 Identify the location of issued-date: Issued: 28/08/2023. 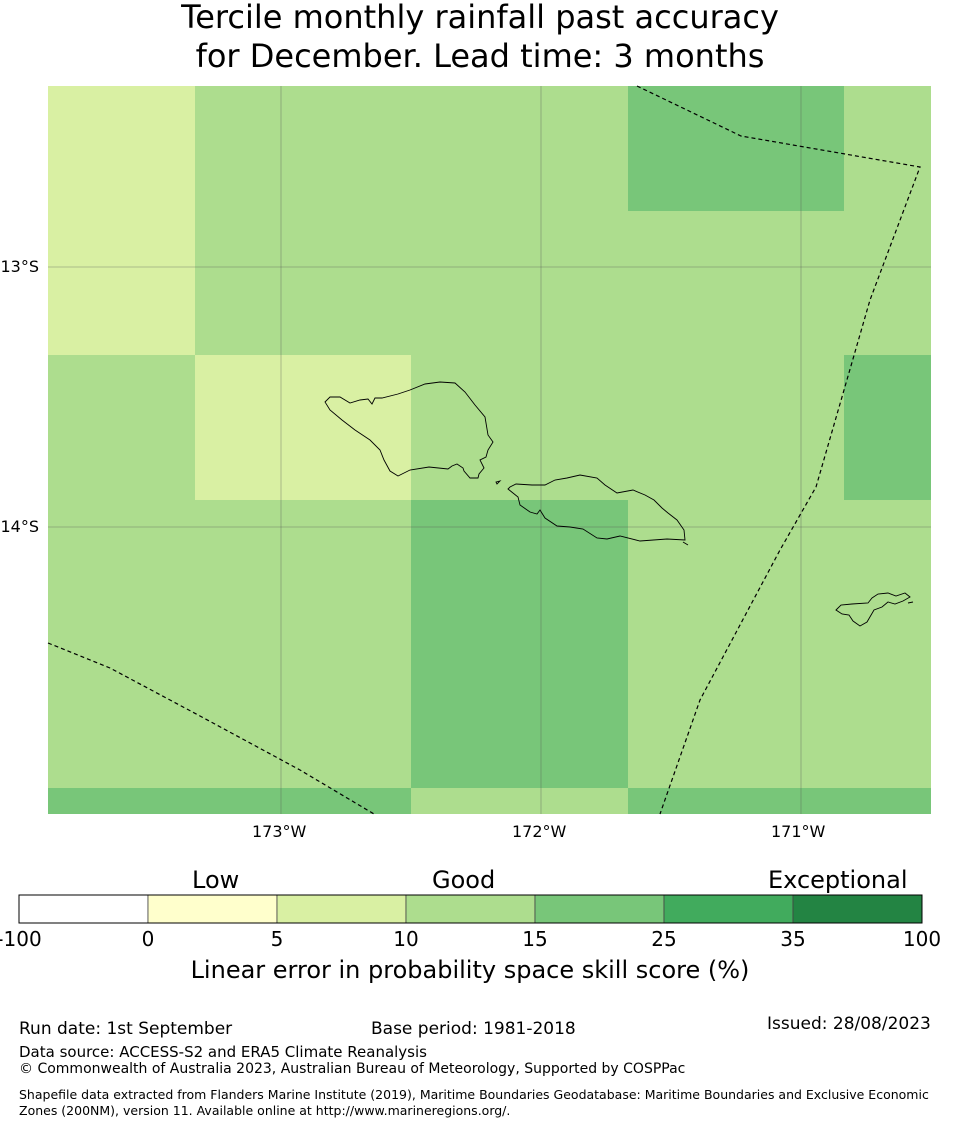
(849, 1024).